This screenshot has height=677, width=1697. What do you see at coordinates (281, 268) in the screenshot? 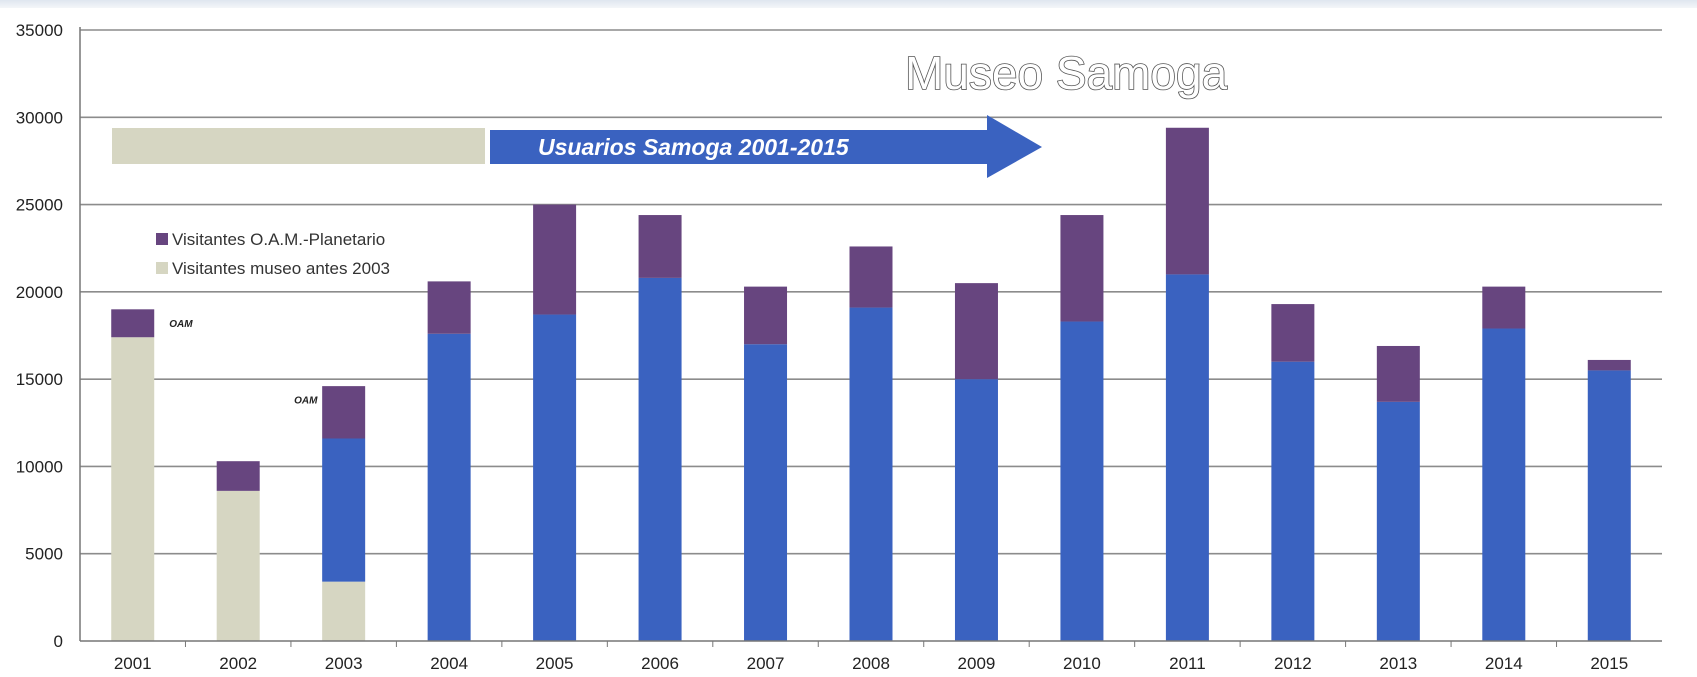
I see `legend-label-museo: Visitantes museo antes 2003` at bounding box center [281, 268].